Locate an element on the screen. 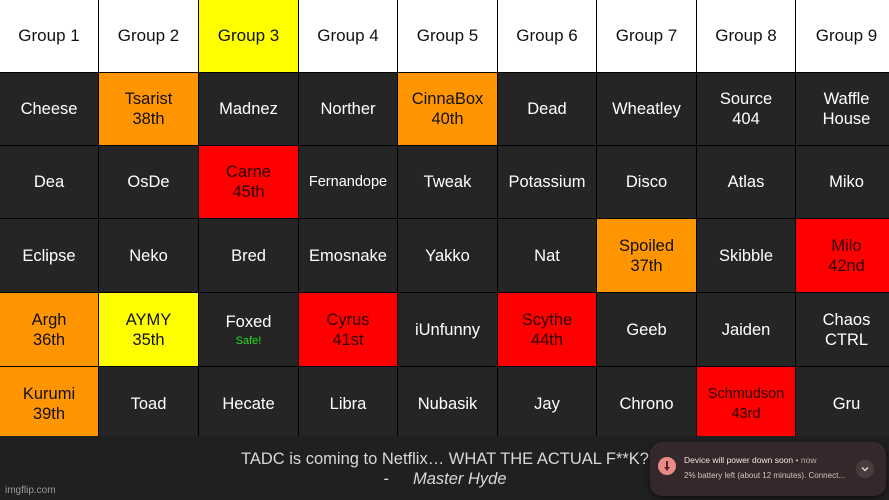  contestant-name: iUnfunny is located at coordinates (447, 329).